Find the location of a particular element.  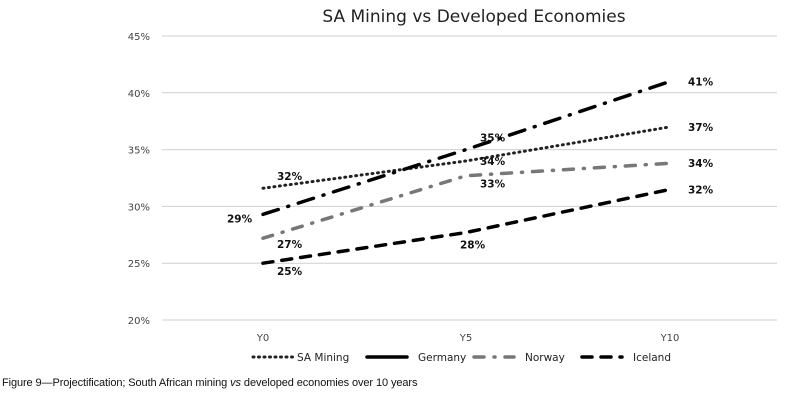

x-tick-label: Y10 is located at coordinates (670, 338).